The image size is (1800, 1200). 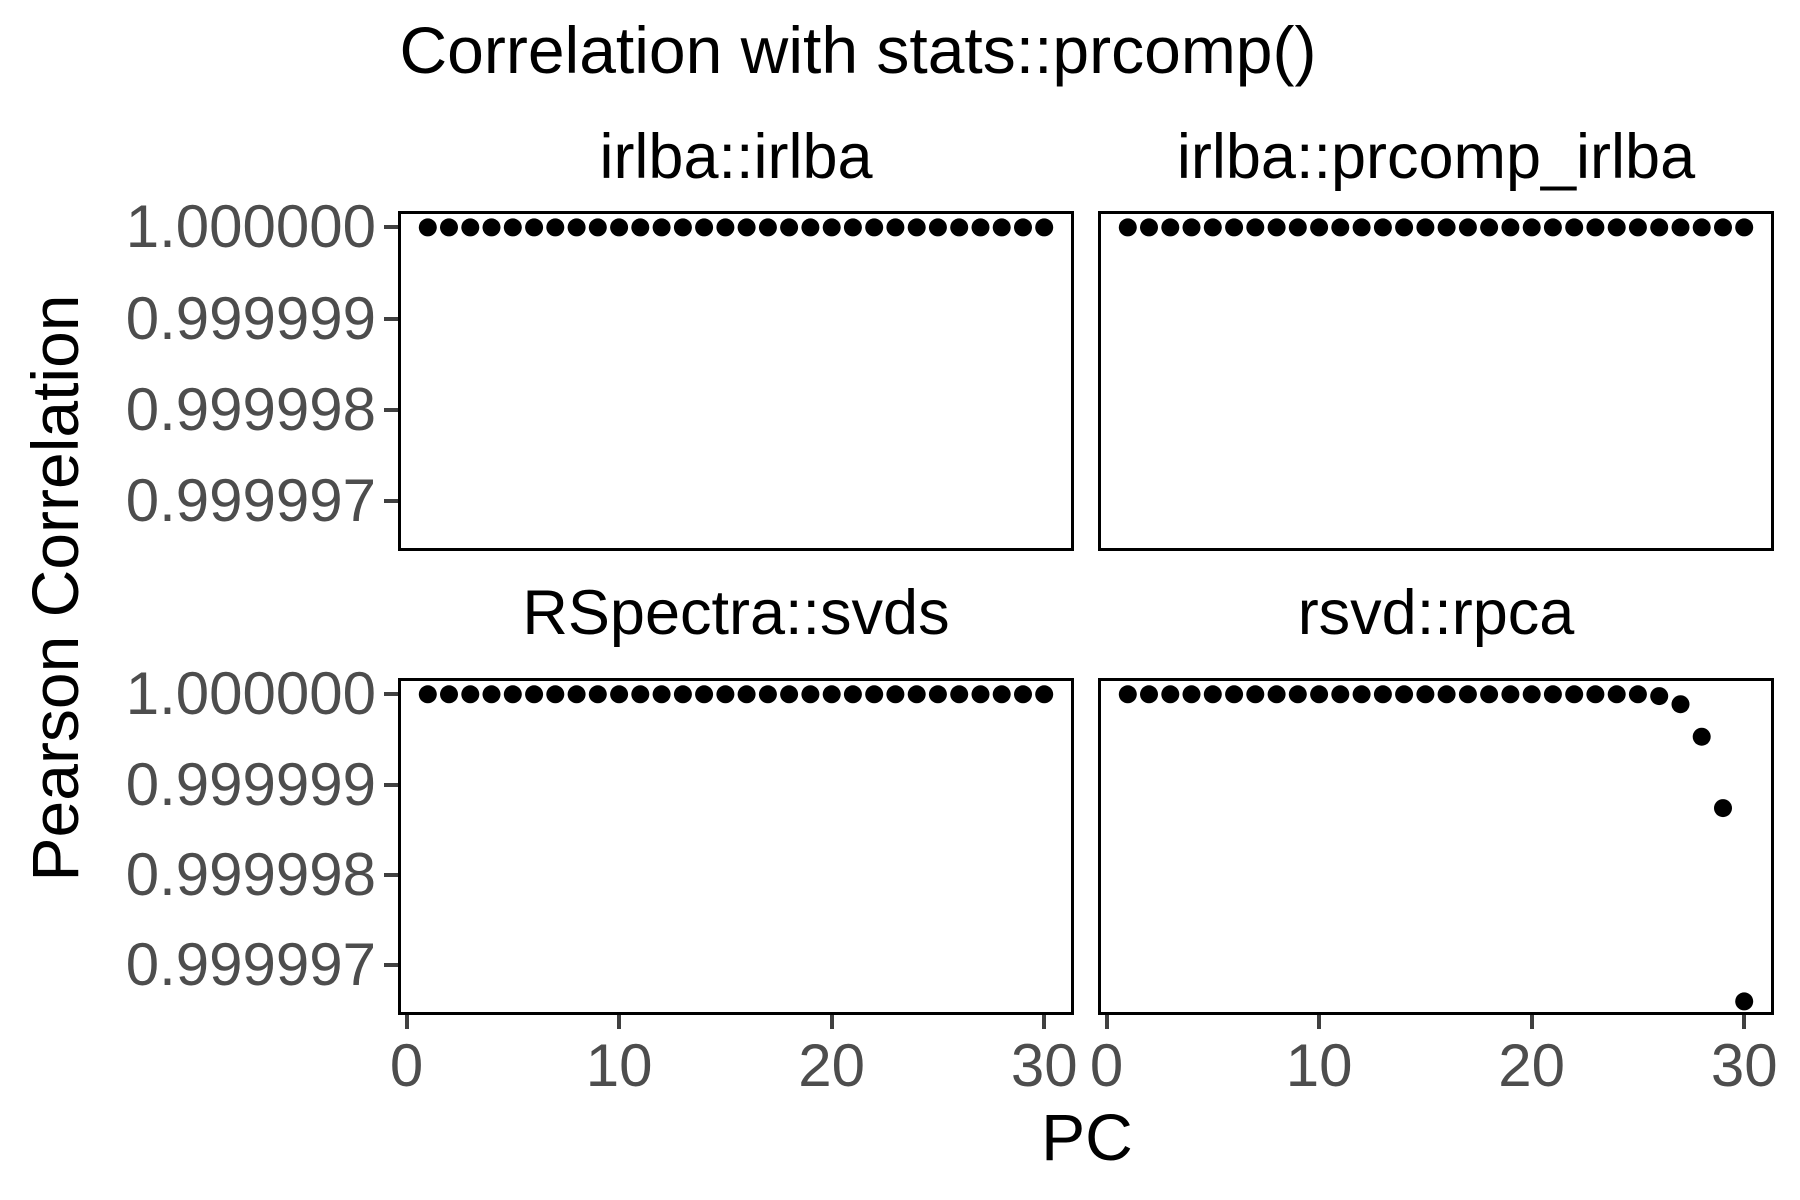 What do you see at coordinates (1532, 1065) in the screenshot?
I see `x-tick-label: 20` at bounding box center [1532, 1065].